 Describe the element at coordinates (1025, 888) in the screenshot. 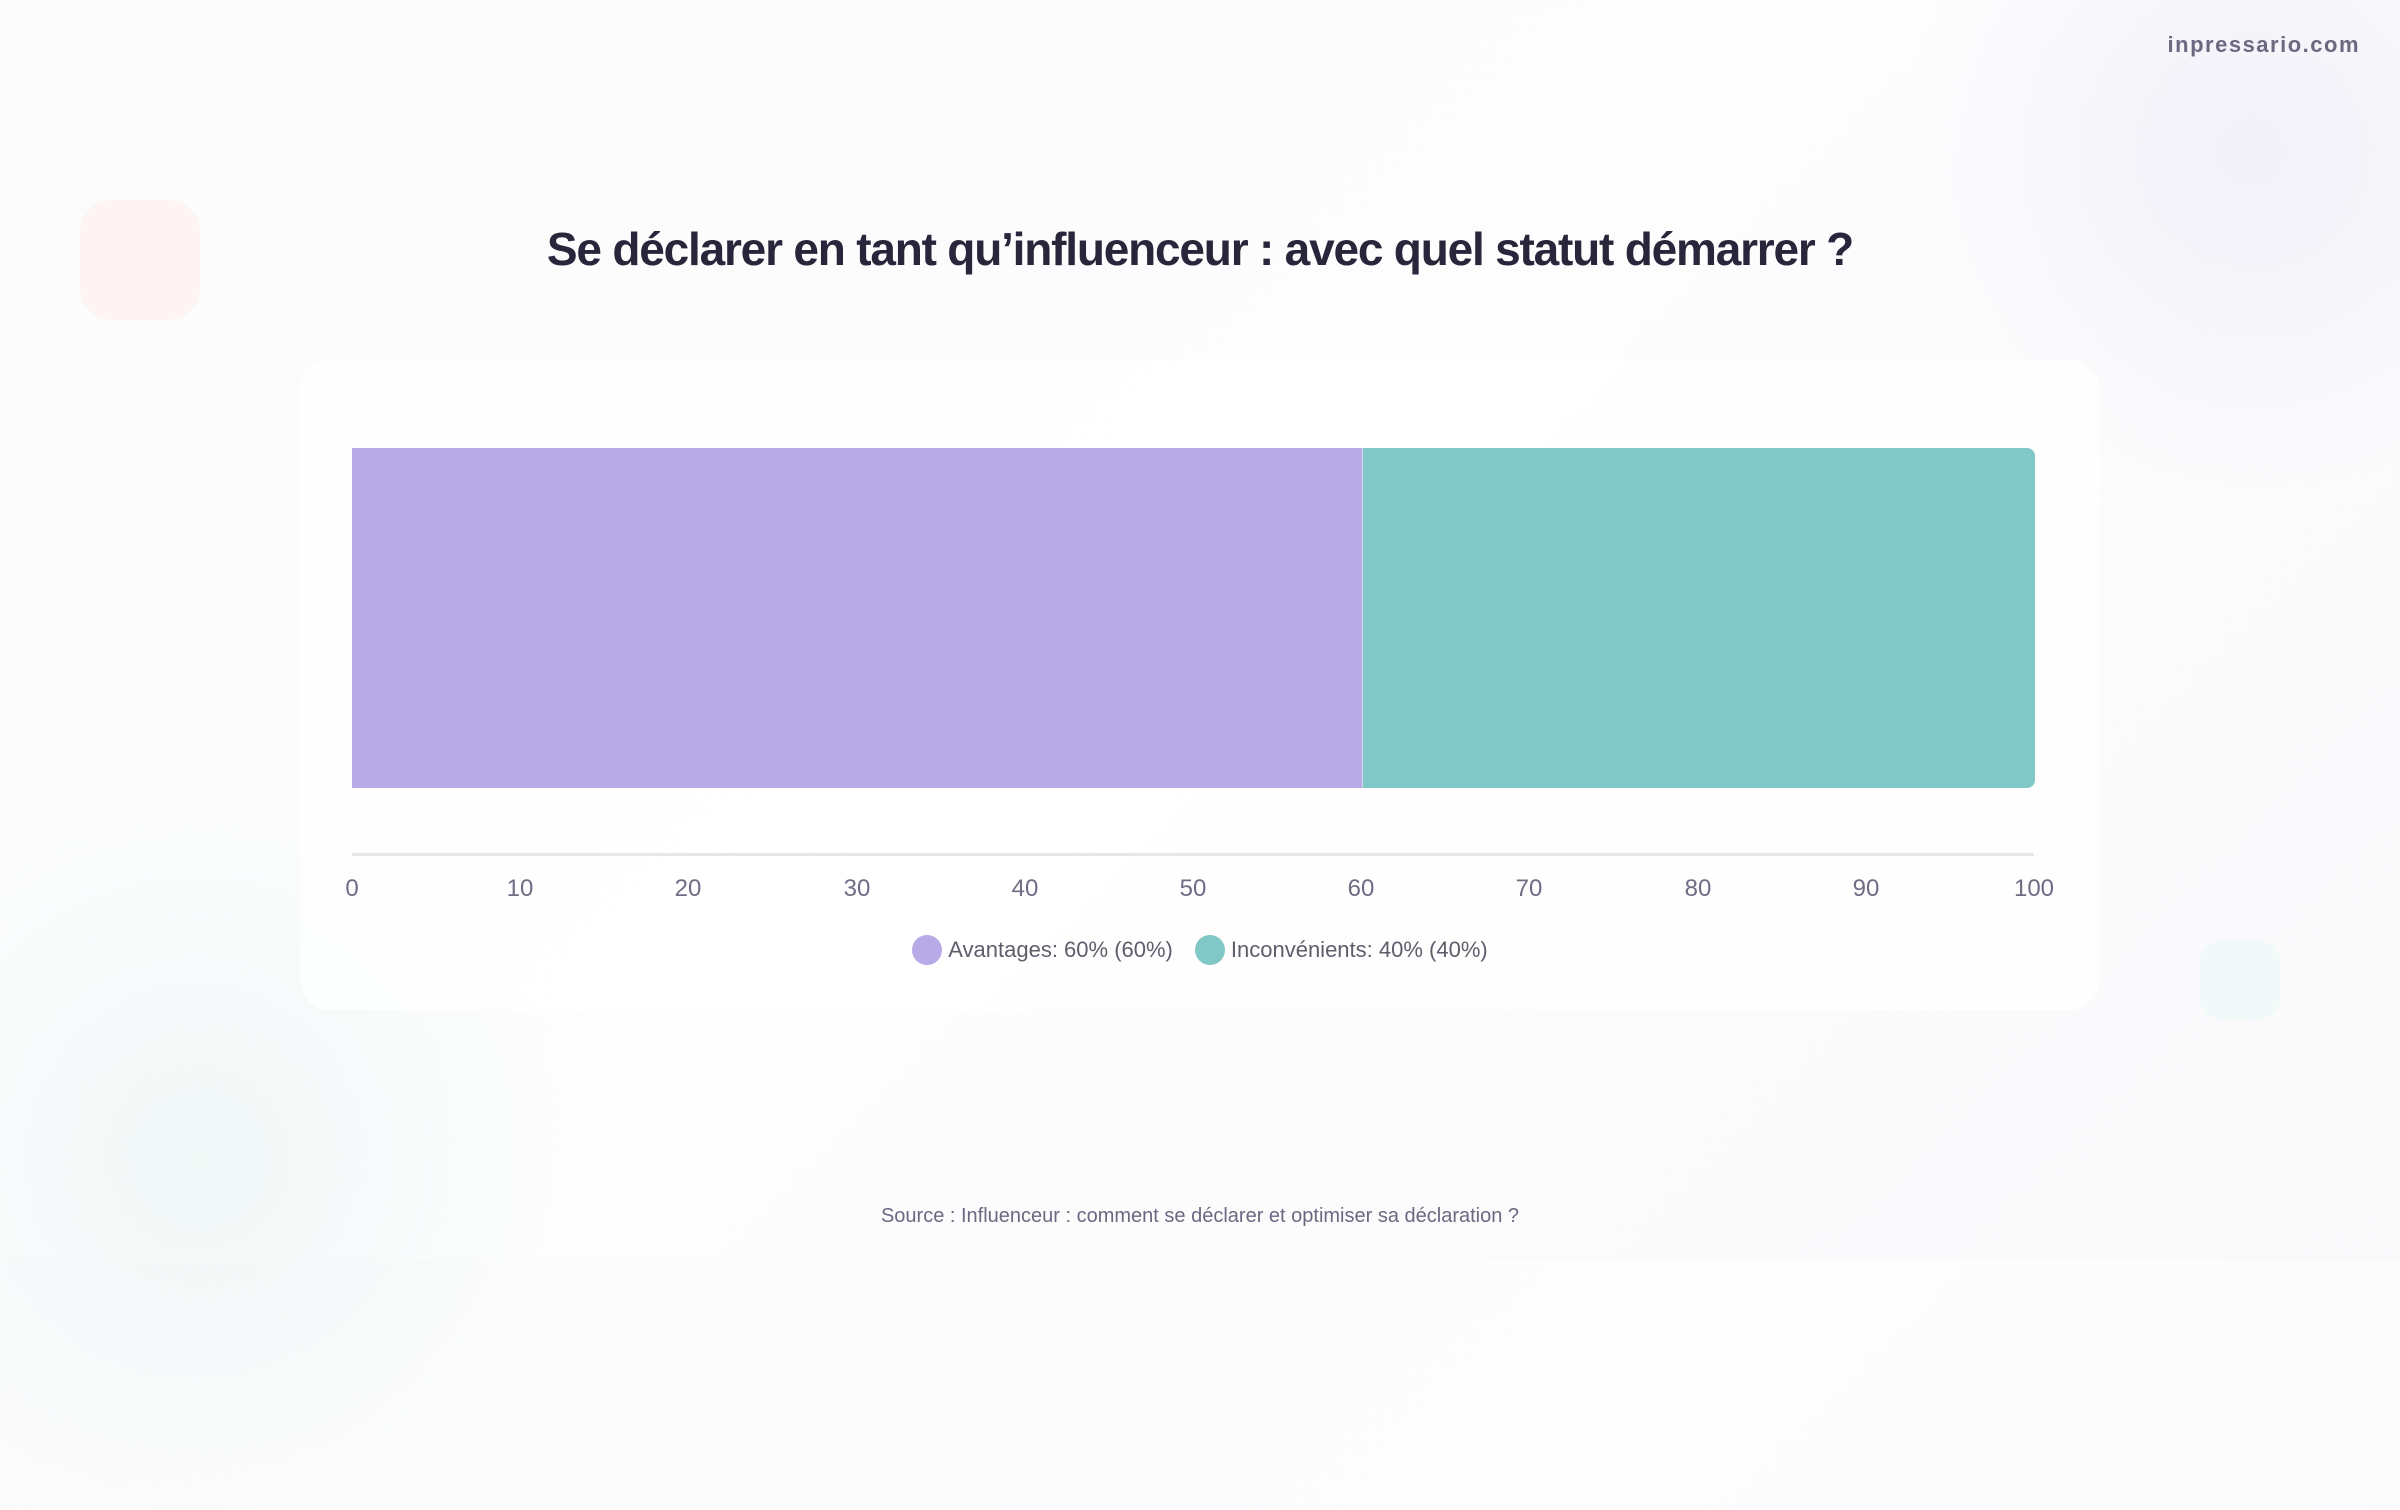

I see `x-tick: 40` at that location.